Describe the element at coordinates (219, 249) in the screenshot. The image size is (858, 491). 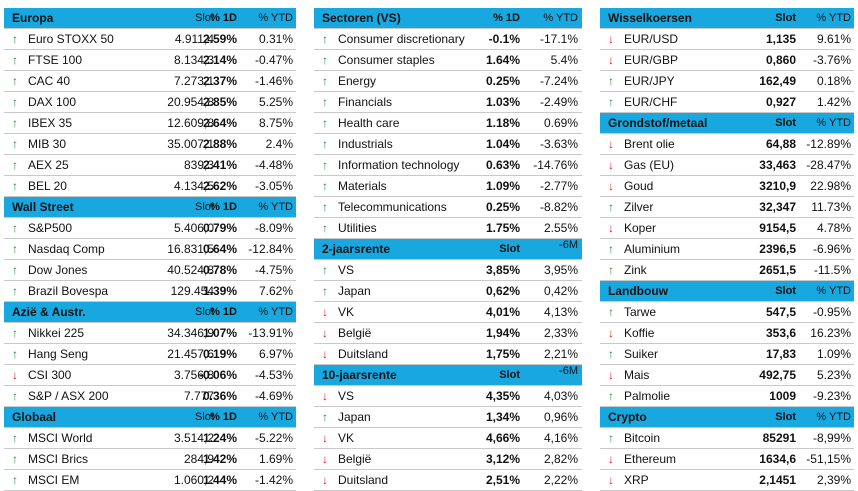
I see `value-change-1d: 0.64%` at that location.